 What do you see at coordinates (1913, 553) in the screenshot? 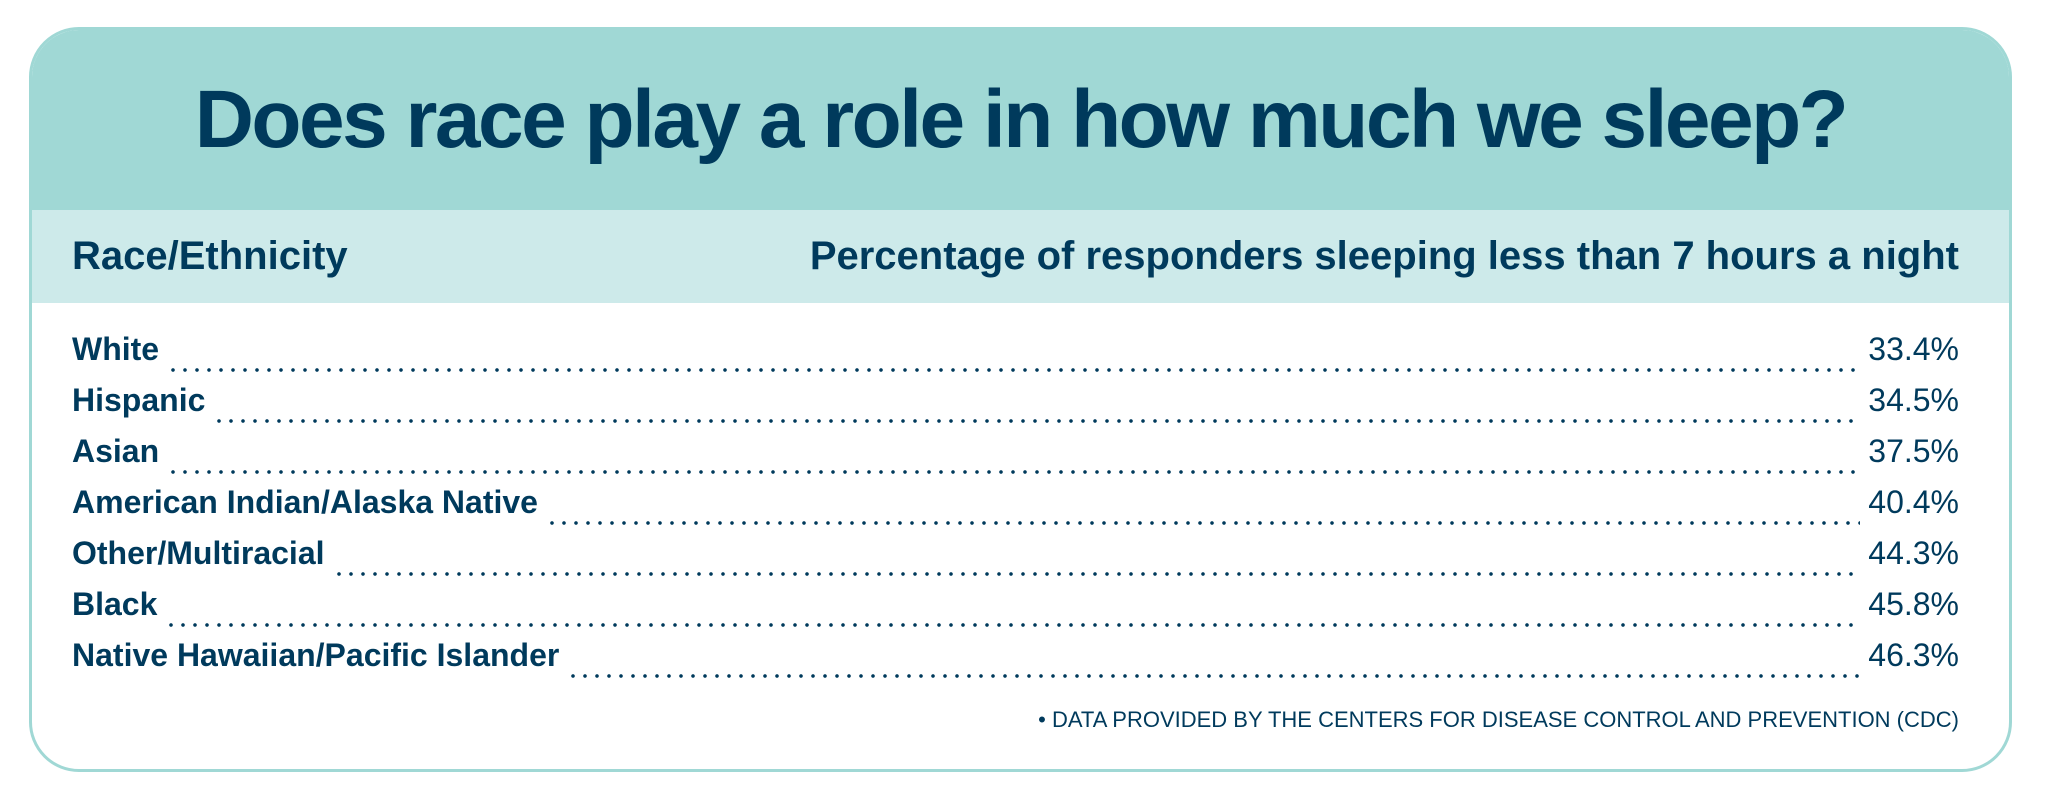
I see `row-value: 44.3%` at bounding box center [1913, 553].